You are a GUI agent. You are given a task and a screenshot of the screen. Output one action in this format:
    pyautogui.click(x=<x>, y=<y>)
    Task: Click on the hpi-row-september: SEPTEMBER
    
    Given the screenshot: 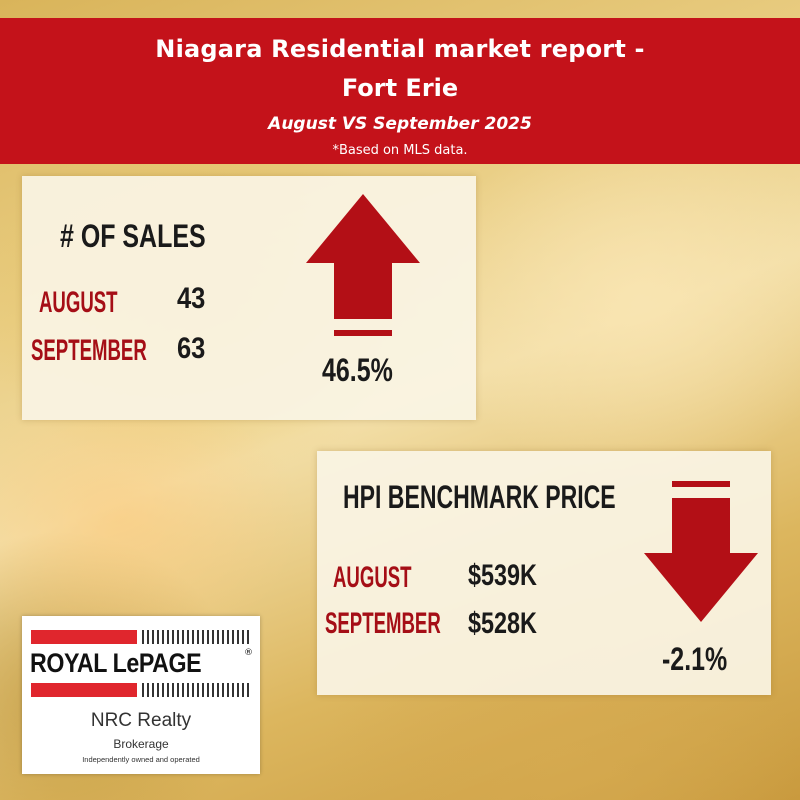 What is the action you would take?
    pyautogui.click(x=418, y=624)
    